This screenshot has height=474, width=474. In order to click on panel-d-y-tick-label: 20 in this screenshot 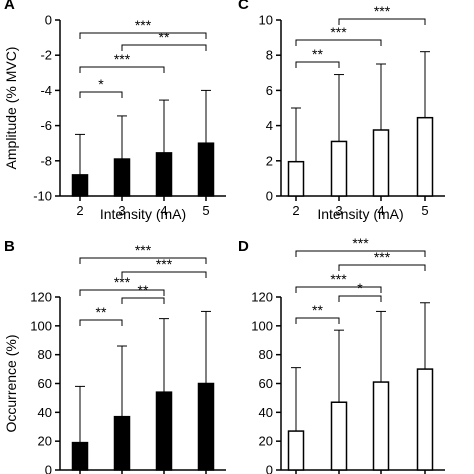, I will do `click(266, 441)`.